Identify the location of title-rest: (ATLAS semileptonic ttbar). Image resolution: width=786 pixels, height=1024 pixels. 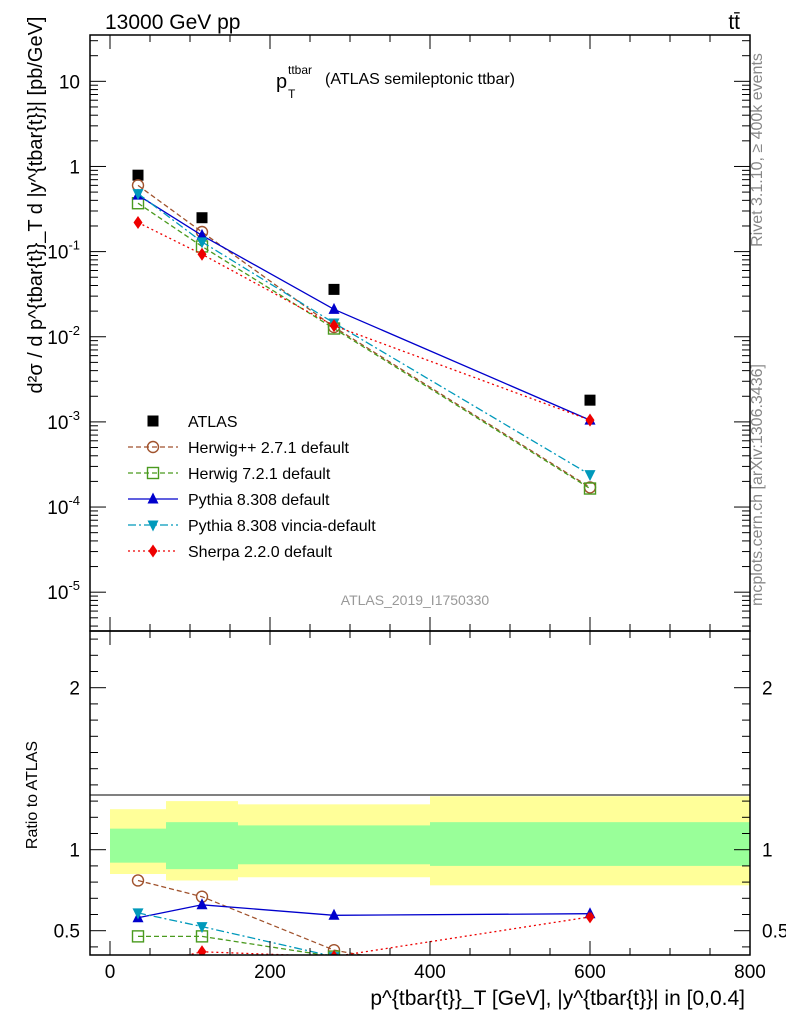
(420, 79).